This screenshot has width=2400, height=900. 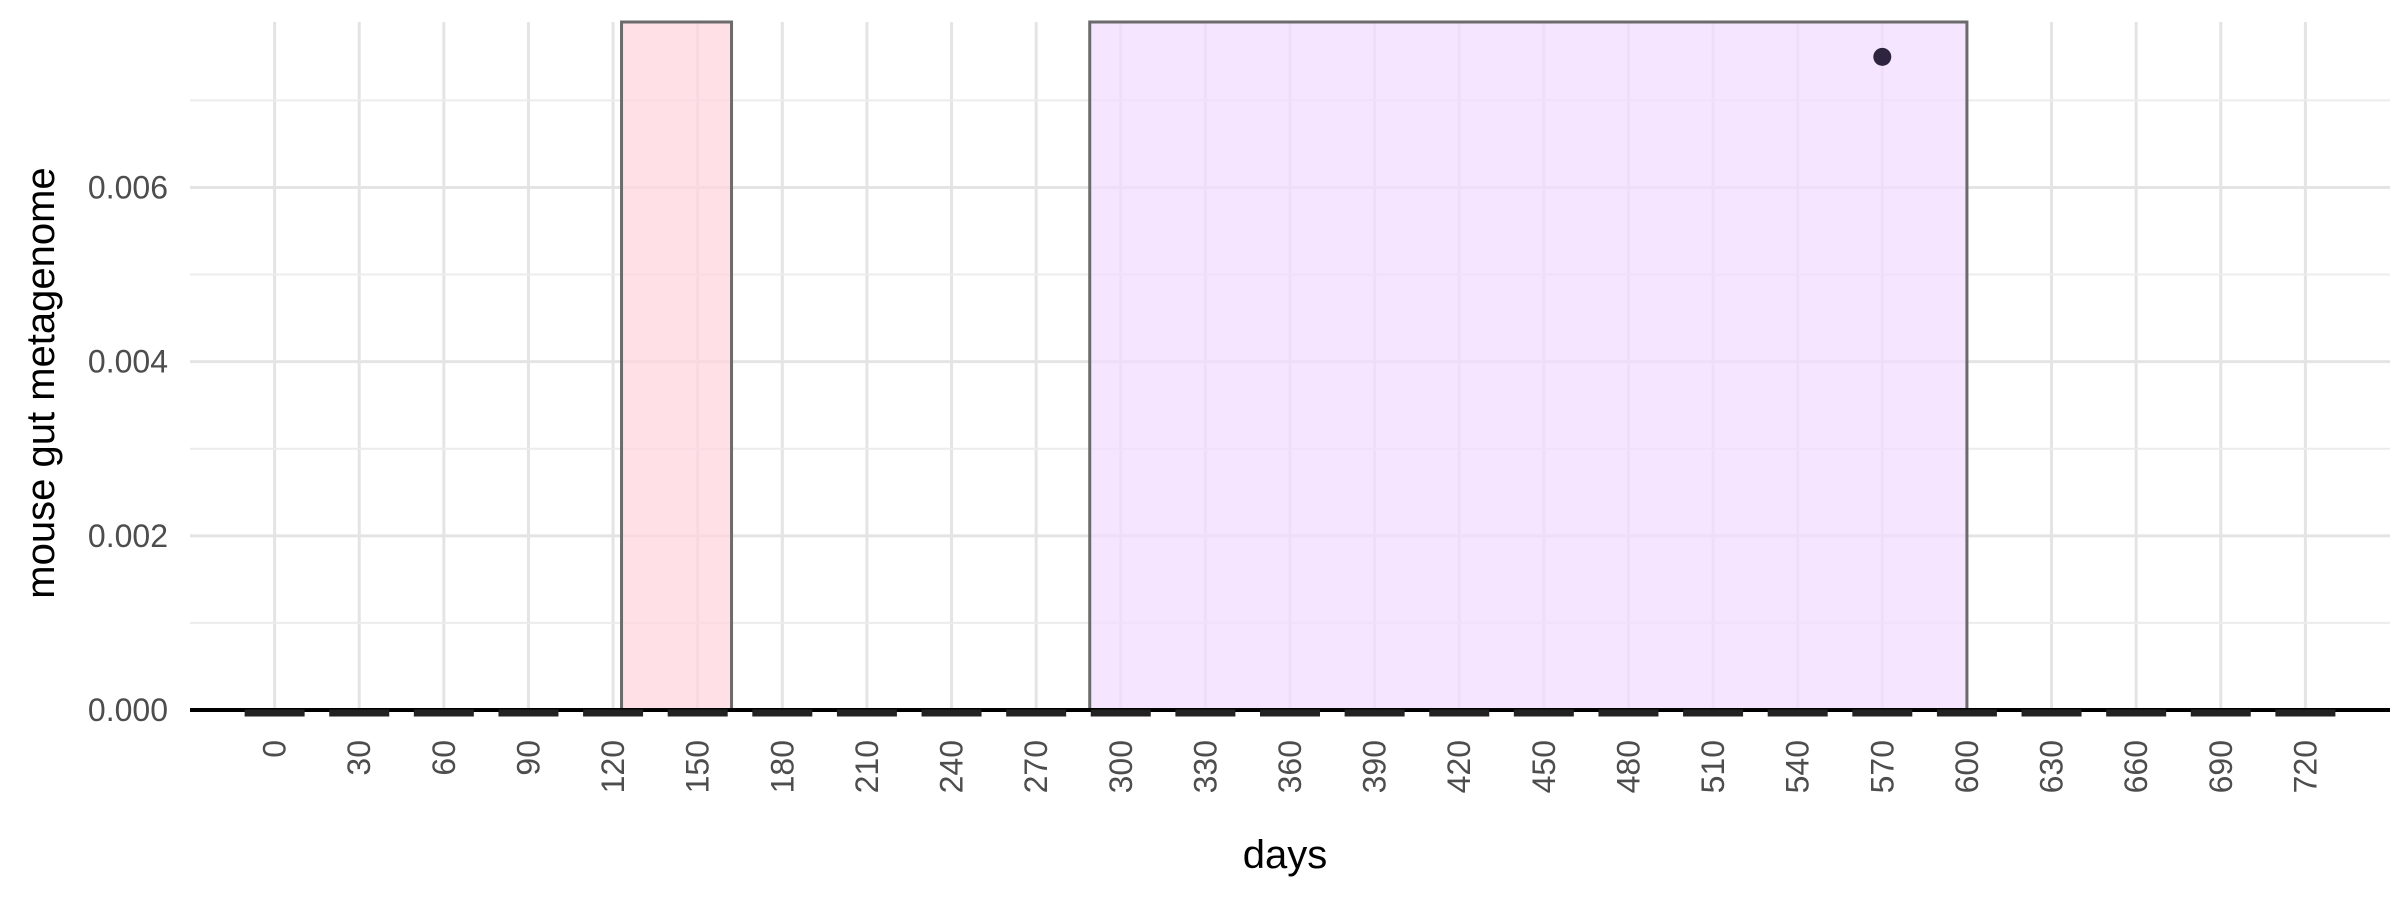 What do you see at coordinates (867, 766) in the screenshot?
I see `x-tick-label: 210` at bounding box center [867, 766].